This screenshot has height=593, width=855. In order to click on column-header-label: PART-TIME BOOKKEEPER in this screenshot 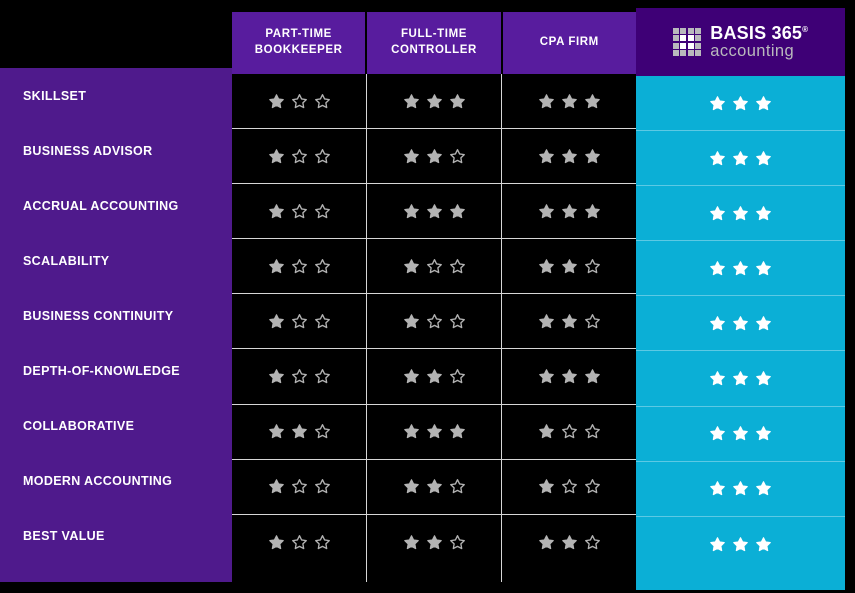, I will do `click(298, 42)`.